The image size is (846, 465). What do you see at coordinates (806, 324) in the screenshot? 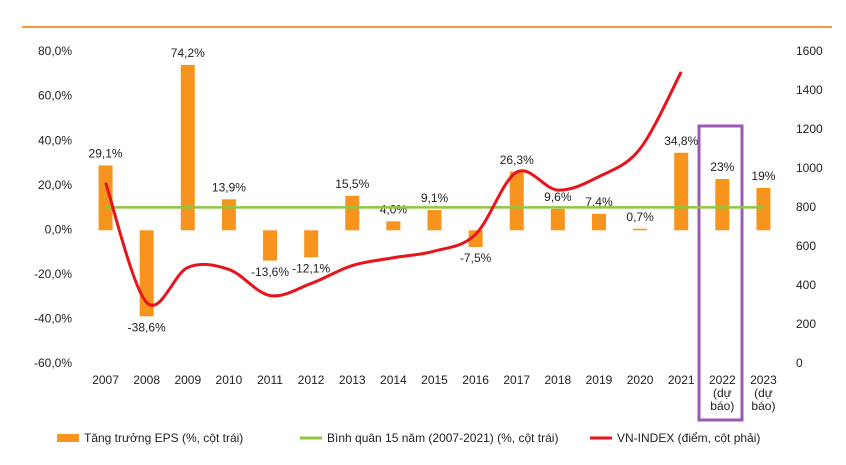
I see `y2-tick-label: 200` at bounding box center [806, 324].